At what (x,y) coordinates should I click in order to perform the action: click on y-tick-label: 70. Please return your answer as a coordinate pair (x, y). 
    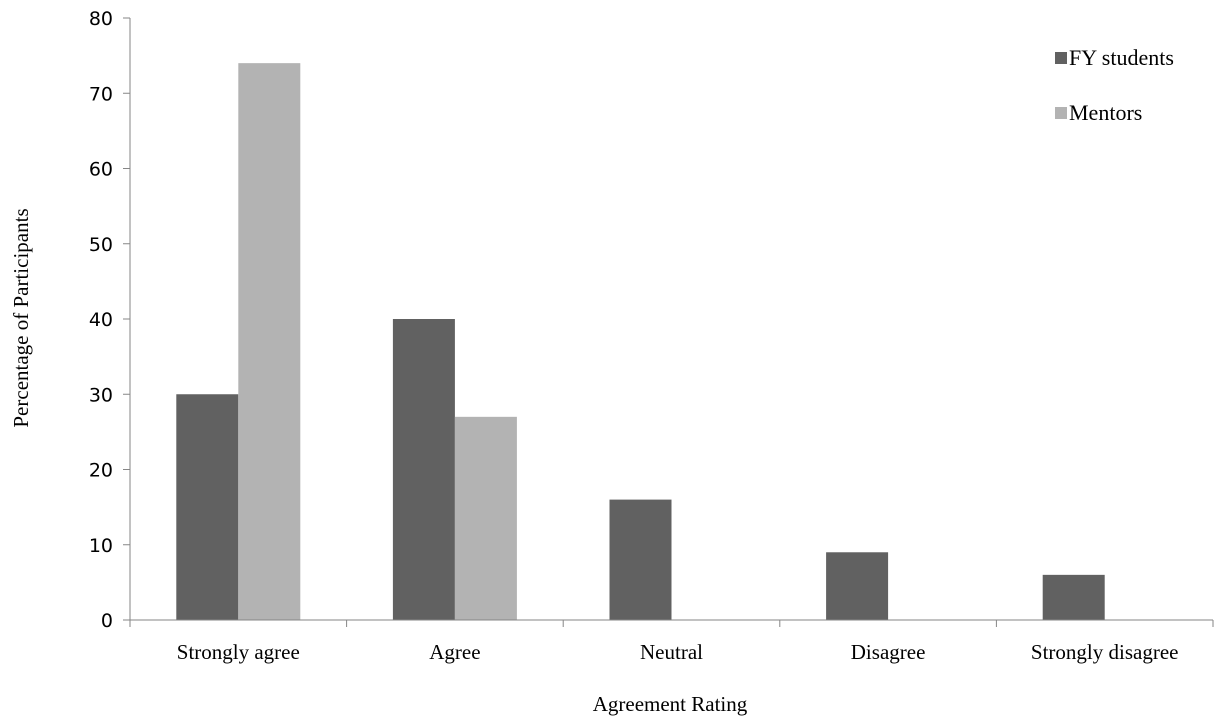
    Looking at the image, I should click on (101, 94).